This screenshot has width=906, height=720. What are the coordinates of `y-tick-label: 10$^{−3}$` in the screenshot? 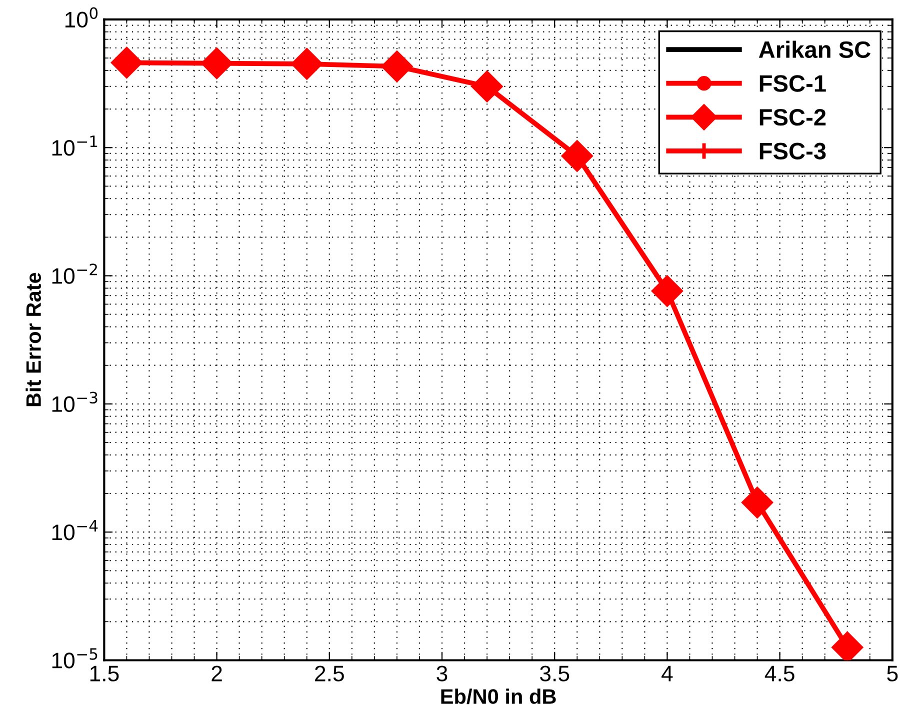 It's located at (75, 402).